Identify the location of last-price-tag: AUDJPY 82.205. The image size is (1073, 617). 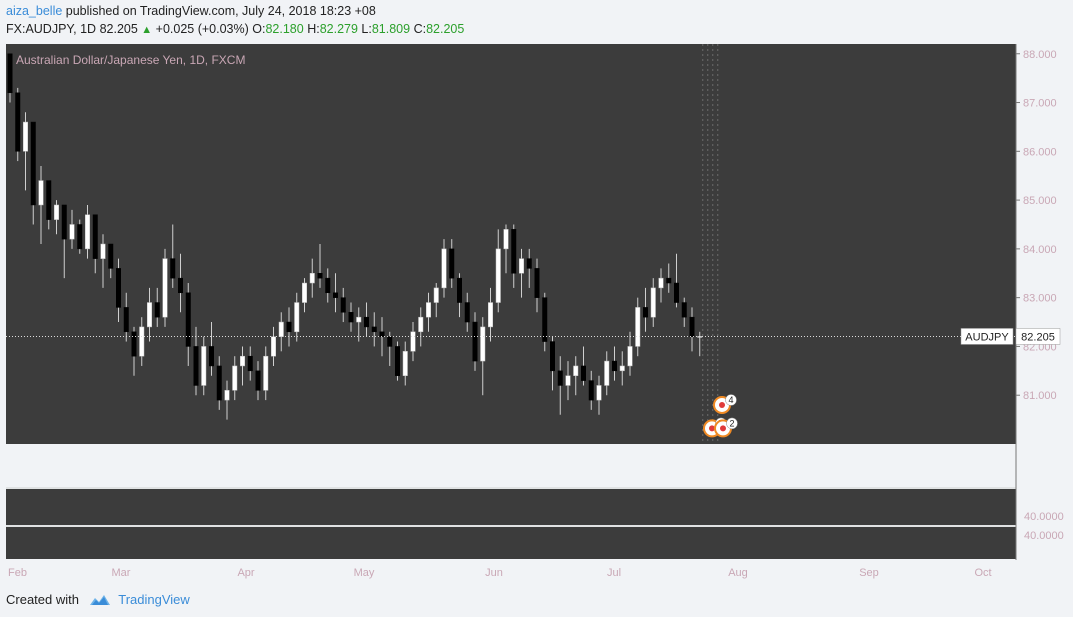
(1010, 336).